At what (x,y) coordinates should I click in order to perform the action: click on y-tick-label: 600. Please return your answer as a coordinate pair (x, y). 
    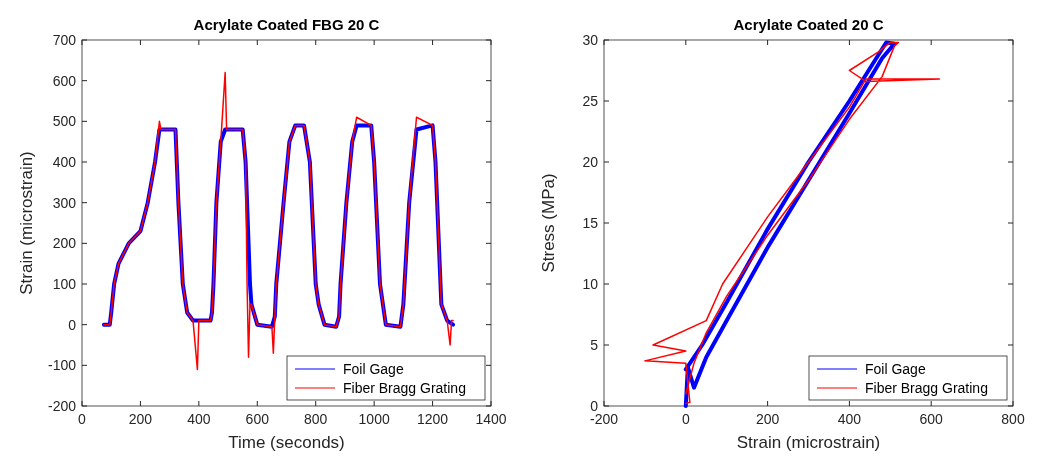
    Looking at the image, I should click on (64, 80).